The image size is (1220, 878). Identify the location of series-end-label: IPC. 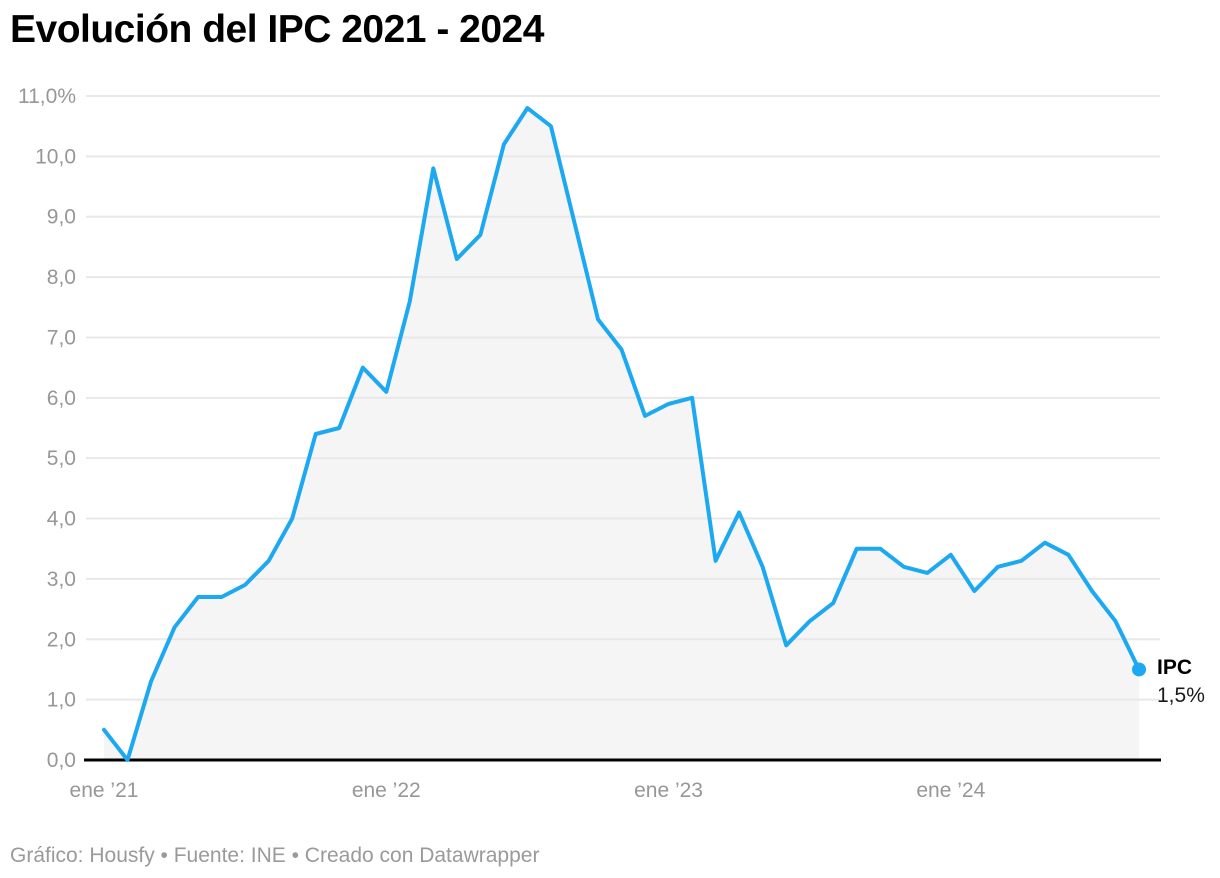
(1175, 667).